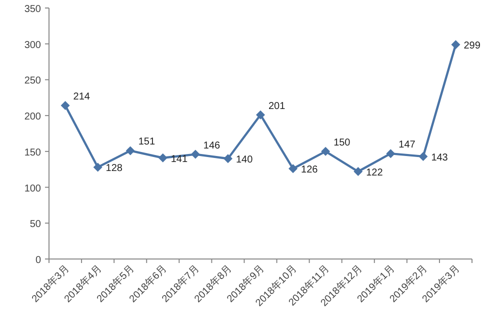 This screenshot has height=309, width=497. What do you see at coordinates (472, 46) in the screenshot?
I see `data-label: 299` at bounding box center [472, 46].